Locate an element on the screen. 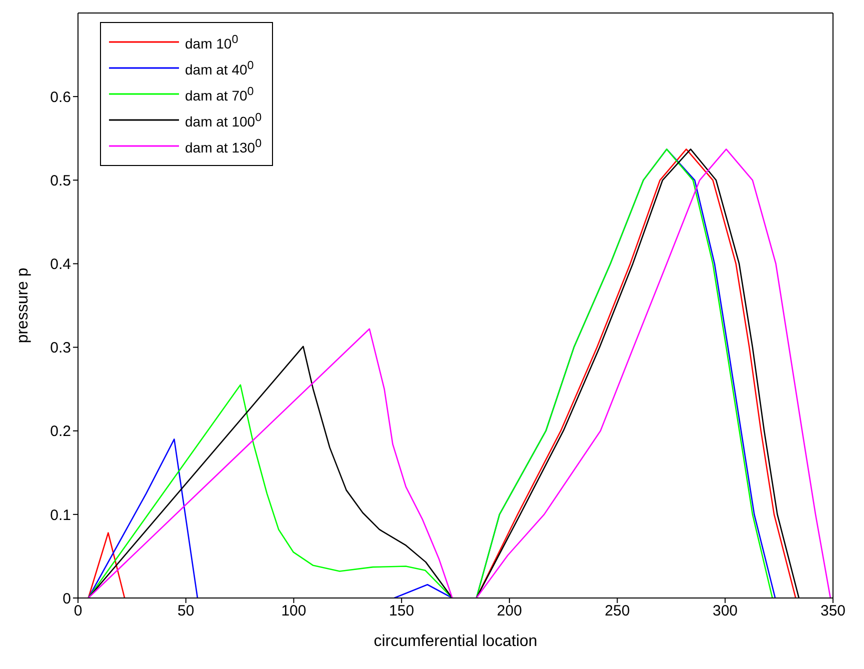  y-tick-label: 0.1 is located at coordinates (60, 515).